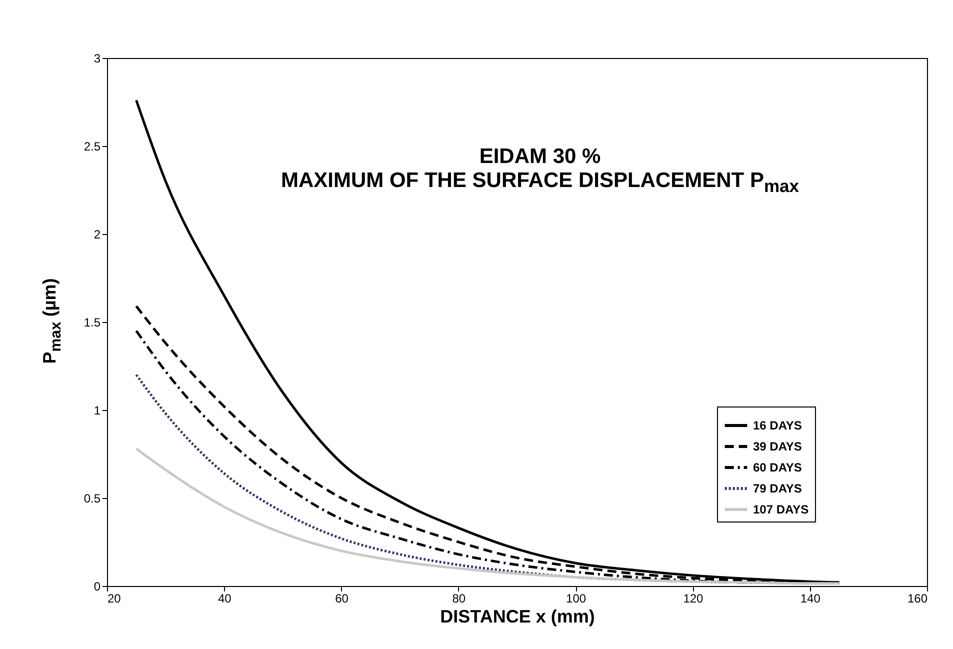 Image resolution: width=953 pixels, height=649 pixels. What do you see at coordinates (777, 488) in the screenshot?
I see `legend-label: 79 DAYS` at bounding box center [777, 488].